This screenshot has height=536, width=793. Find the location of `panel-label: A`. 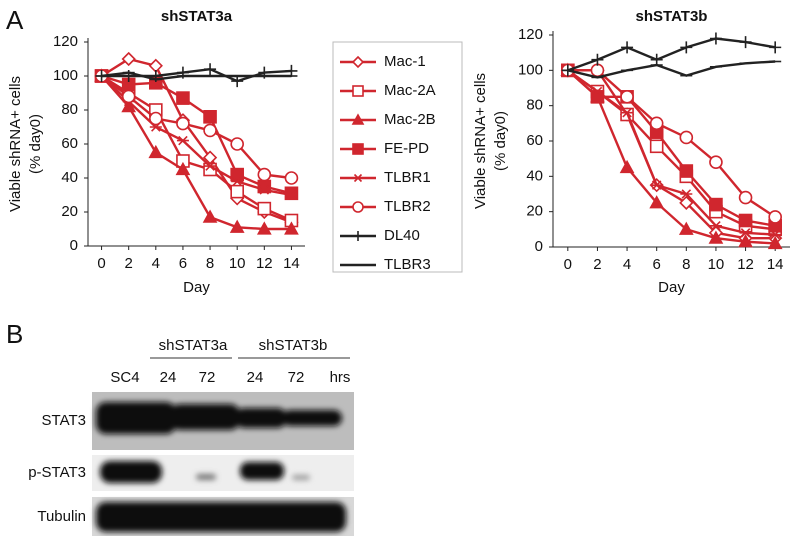

panel-label: A is located at coordinates (15, 20).